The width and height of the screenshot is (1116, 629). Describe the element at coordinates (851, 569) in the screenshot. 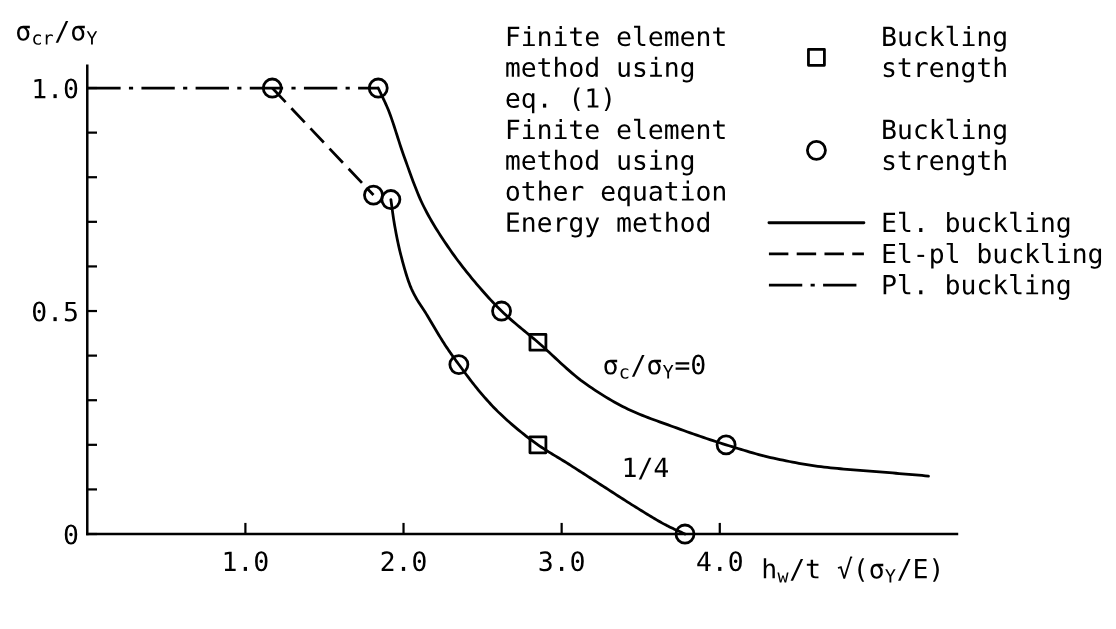

I see `x-axis-title: h$_{w}$/t √(σ$_{Y}$/E)` at that location.